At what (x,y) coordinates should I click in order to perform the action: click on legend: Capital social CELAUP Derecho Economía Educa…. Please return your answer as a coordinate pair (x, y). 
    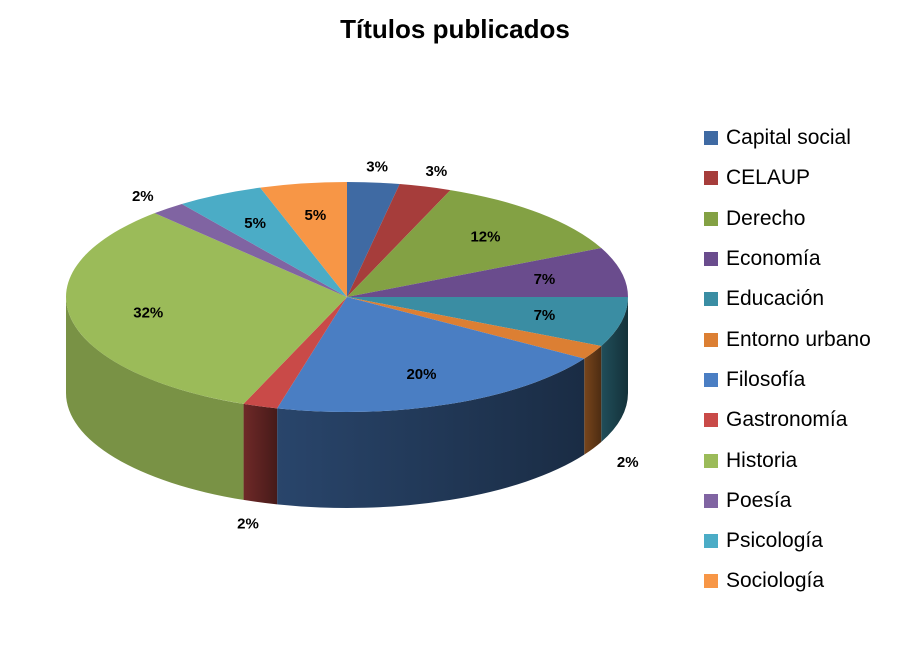
    Looking at the image, I should click on (787, 360).